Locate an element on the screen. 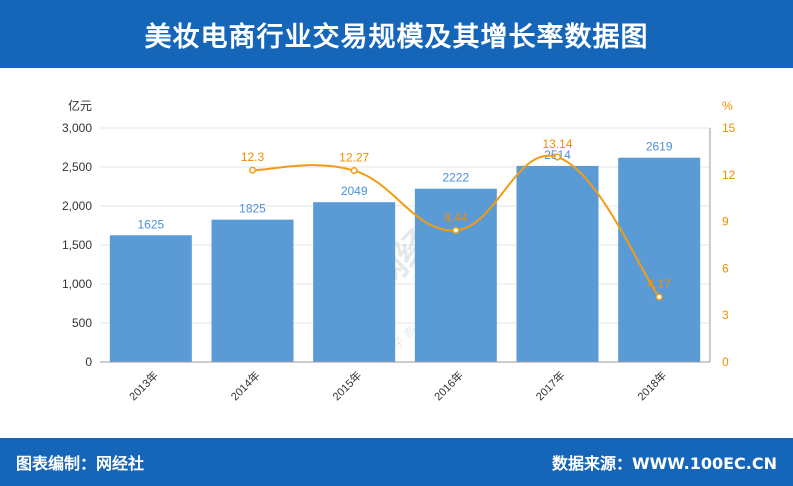 This screenshot has width=793, height=486. y-tick-left: 0 is located at coordinates (88, 362).